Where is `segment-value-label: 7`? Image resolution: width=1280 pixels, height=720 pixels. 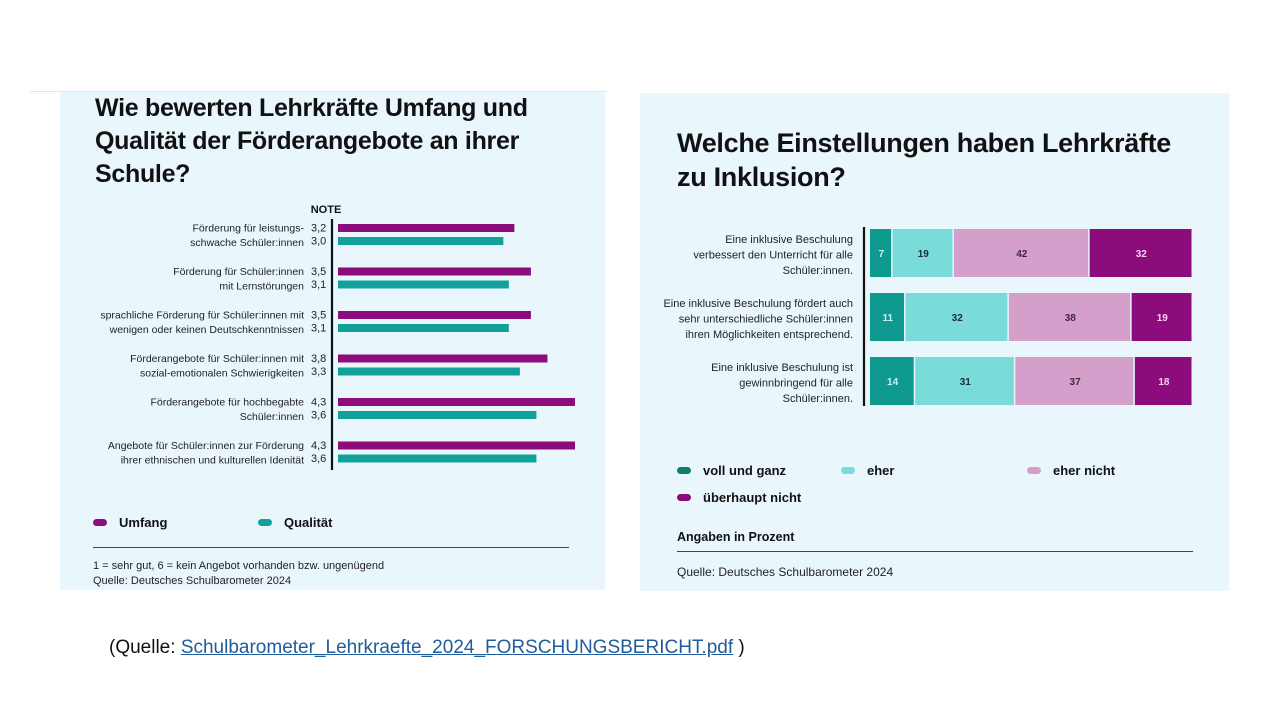 segment-value-label: 7 is located at coordinates (882, 254).